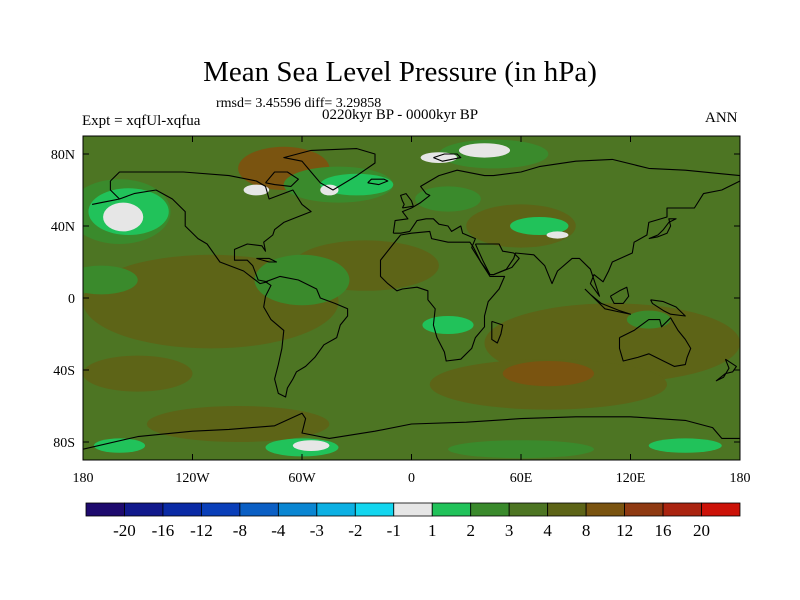  Describe the element at coordinates (442, 296) in the screenshot. I see `coast-africa` at that location.